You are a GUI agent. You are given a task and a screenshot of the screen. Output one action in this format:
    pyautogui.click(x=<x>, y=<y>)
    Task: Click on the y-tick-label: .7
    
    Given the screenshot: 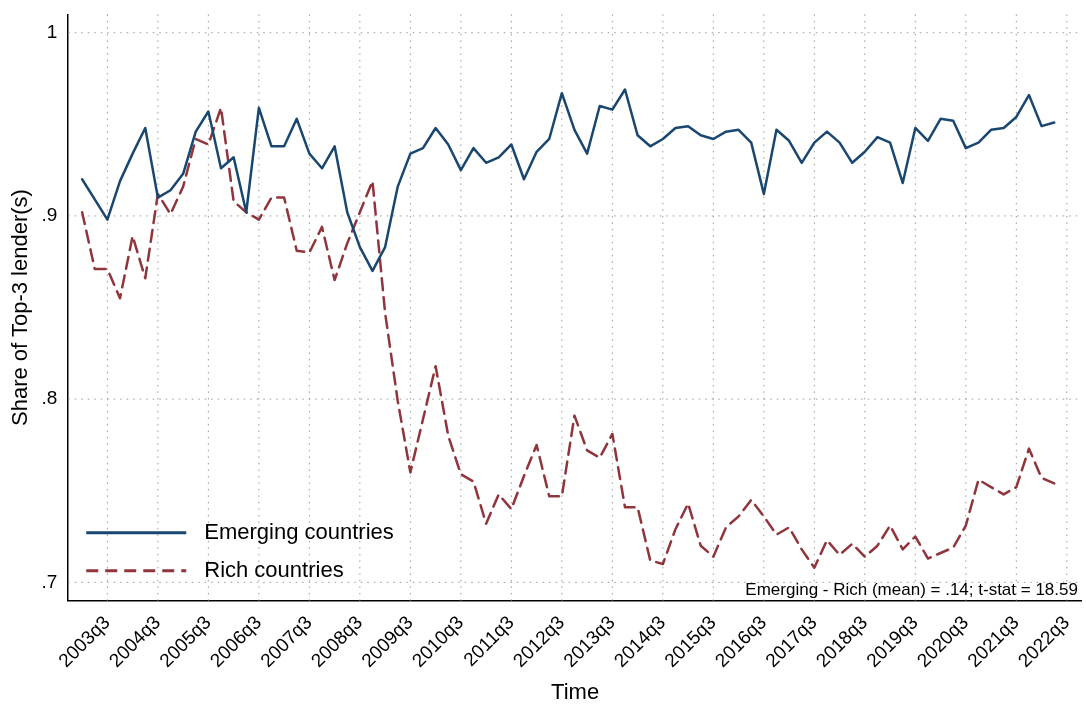 What is the action you would take?
    pyautogui.click(x=49, y=581)
    